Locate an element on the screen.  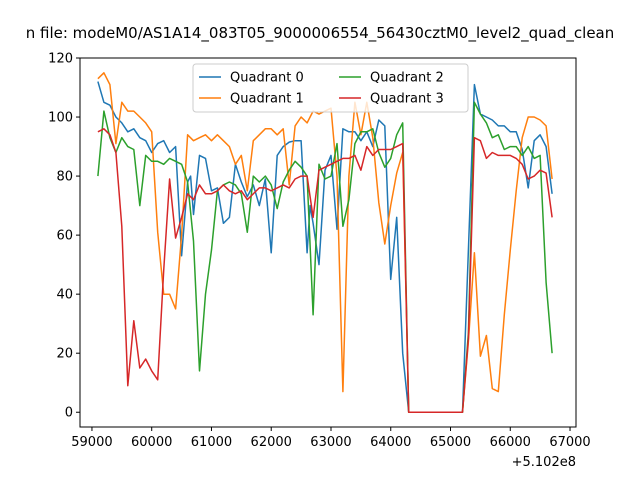
legend-label: Quadrant 3 is located at coordinates (407, 99).